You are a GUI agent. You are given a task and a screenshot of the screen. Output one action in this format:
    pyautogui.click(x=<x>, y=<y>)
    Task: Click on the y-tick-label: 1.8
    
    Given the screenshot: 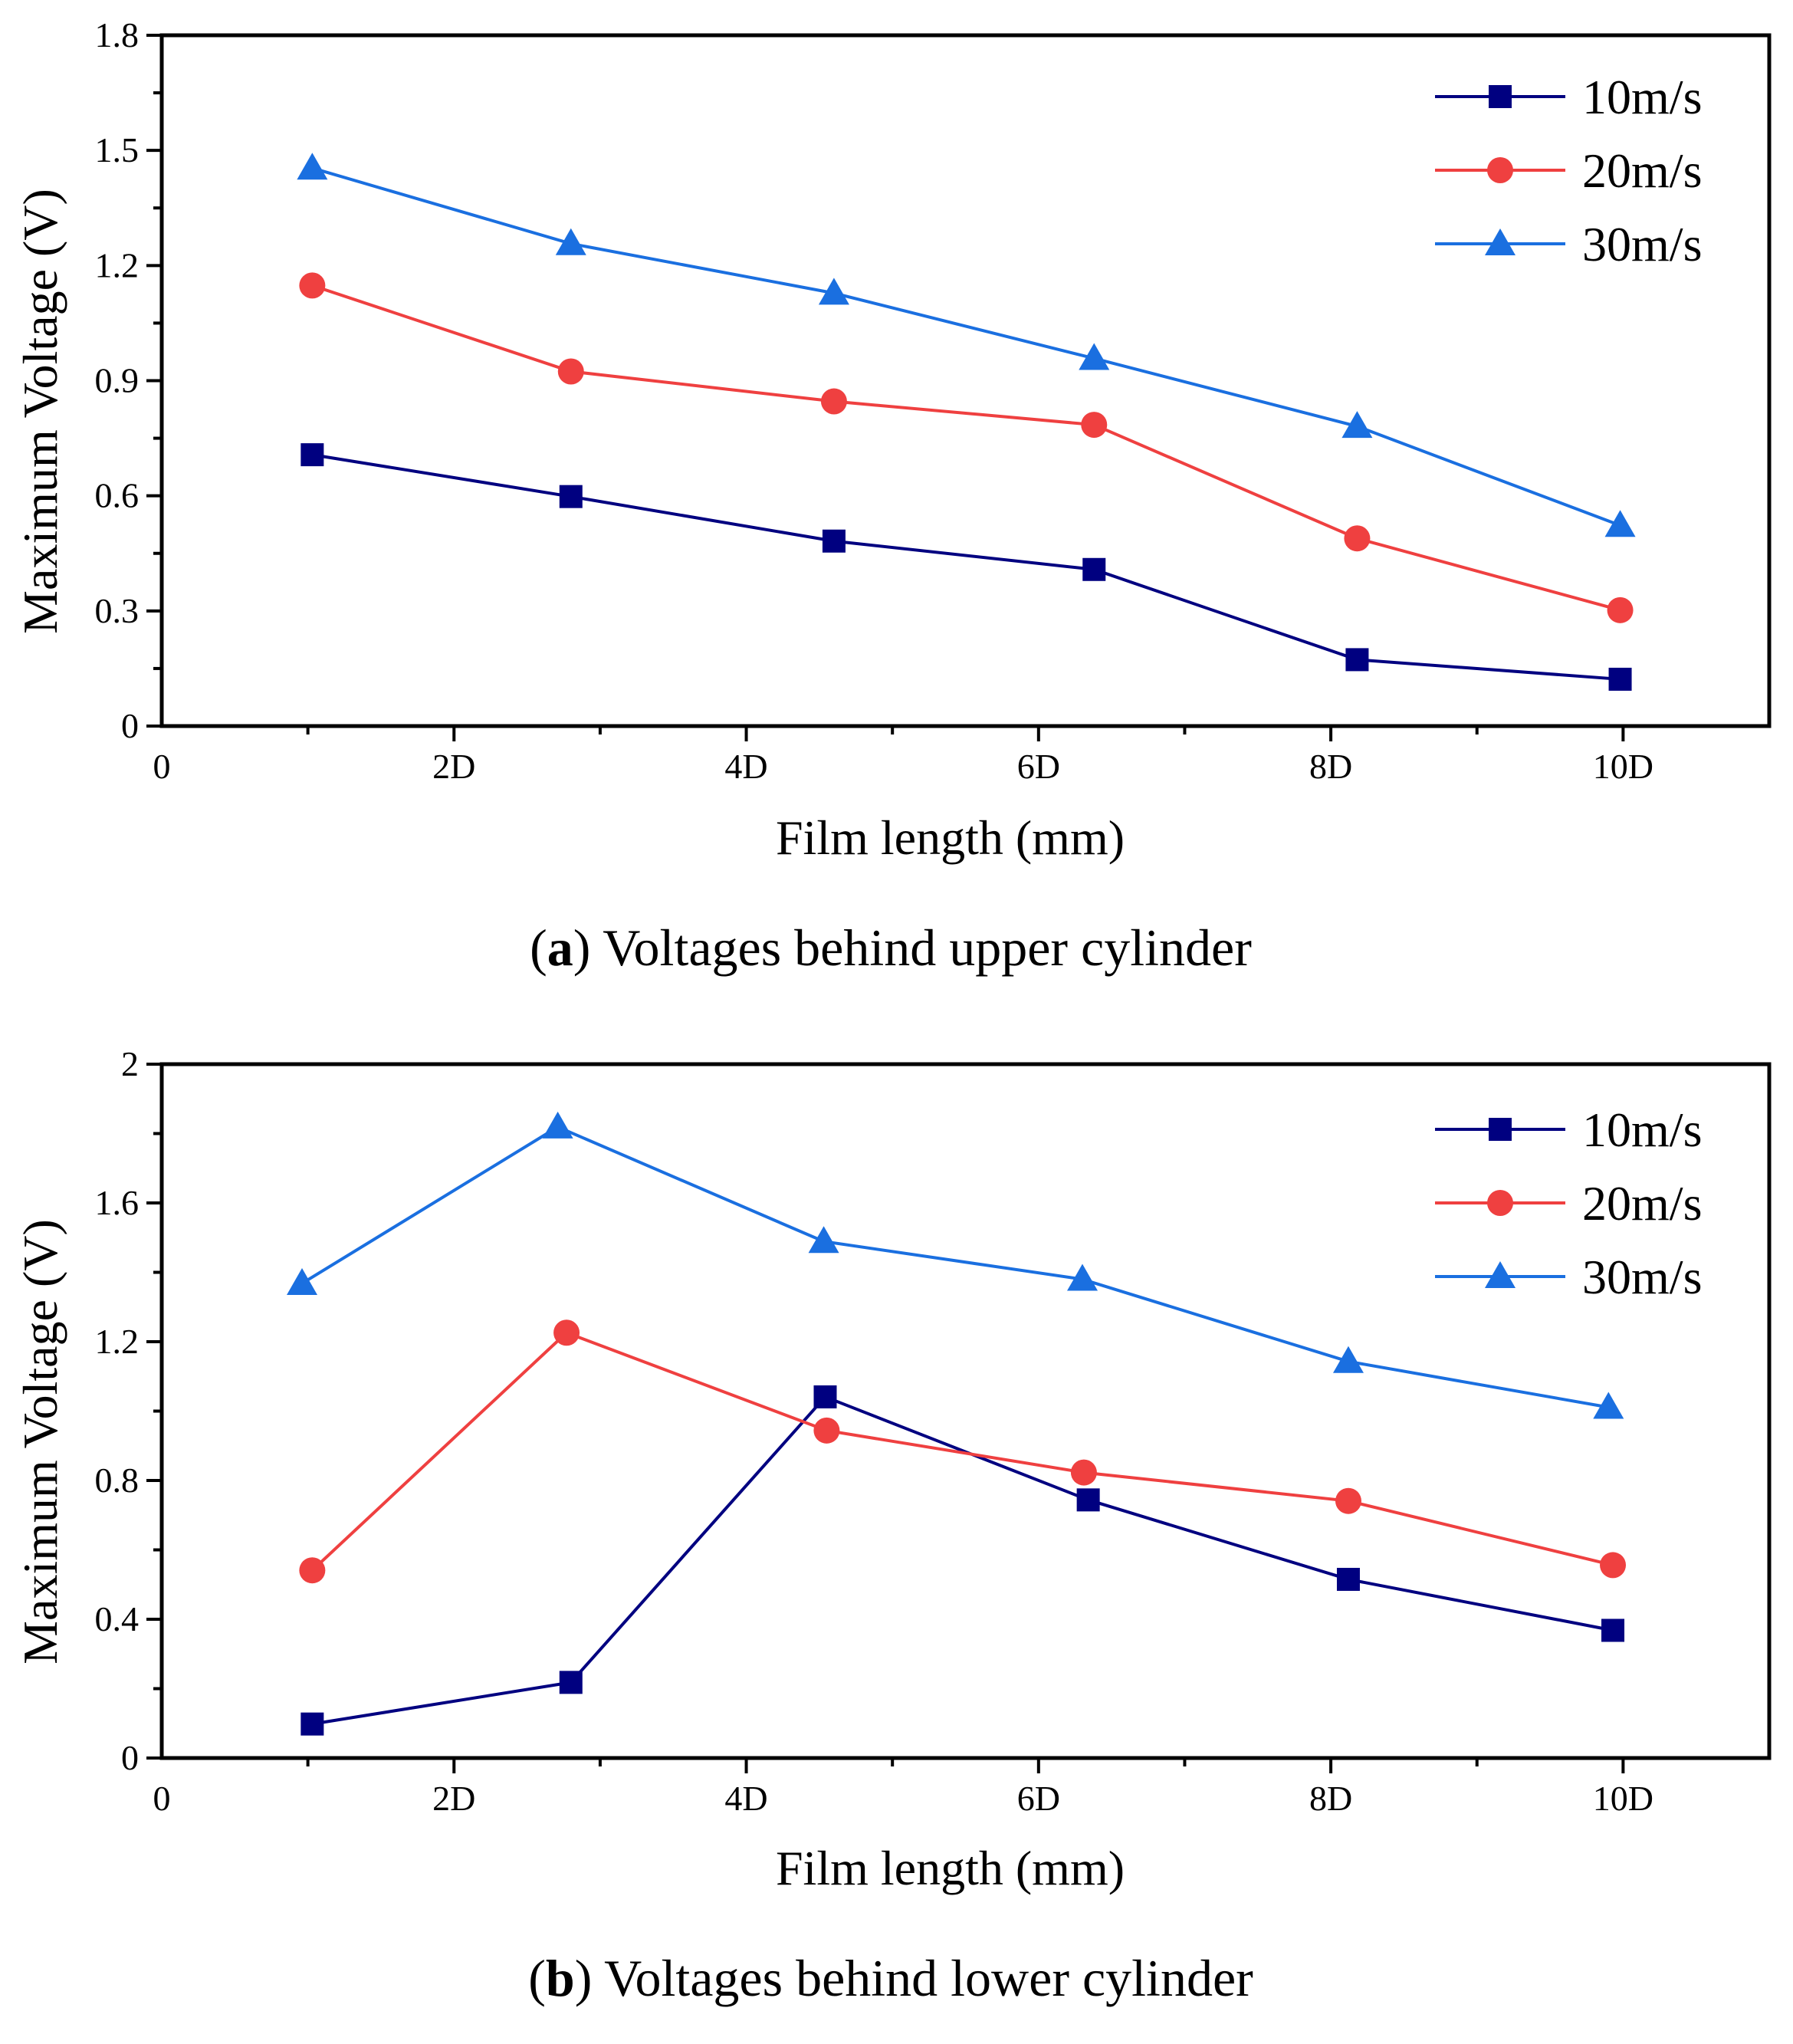 What is the action you would take?
    pyautogui.click(x=118, y=34)
    